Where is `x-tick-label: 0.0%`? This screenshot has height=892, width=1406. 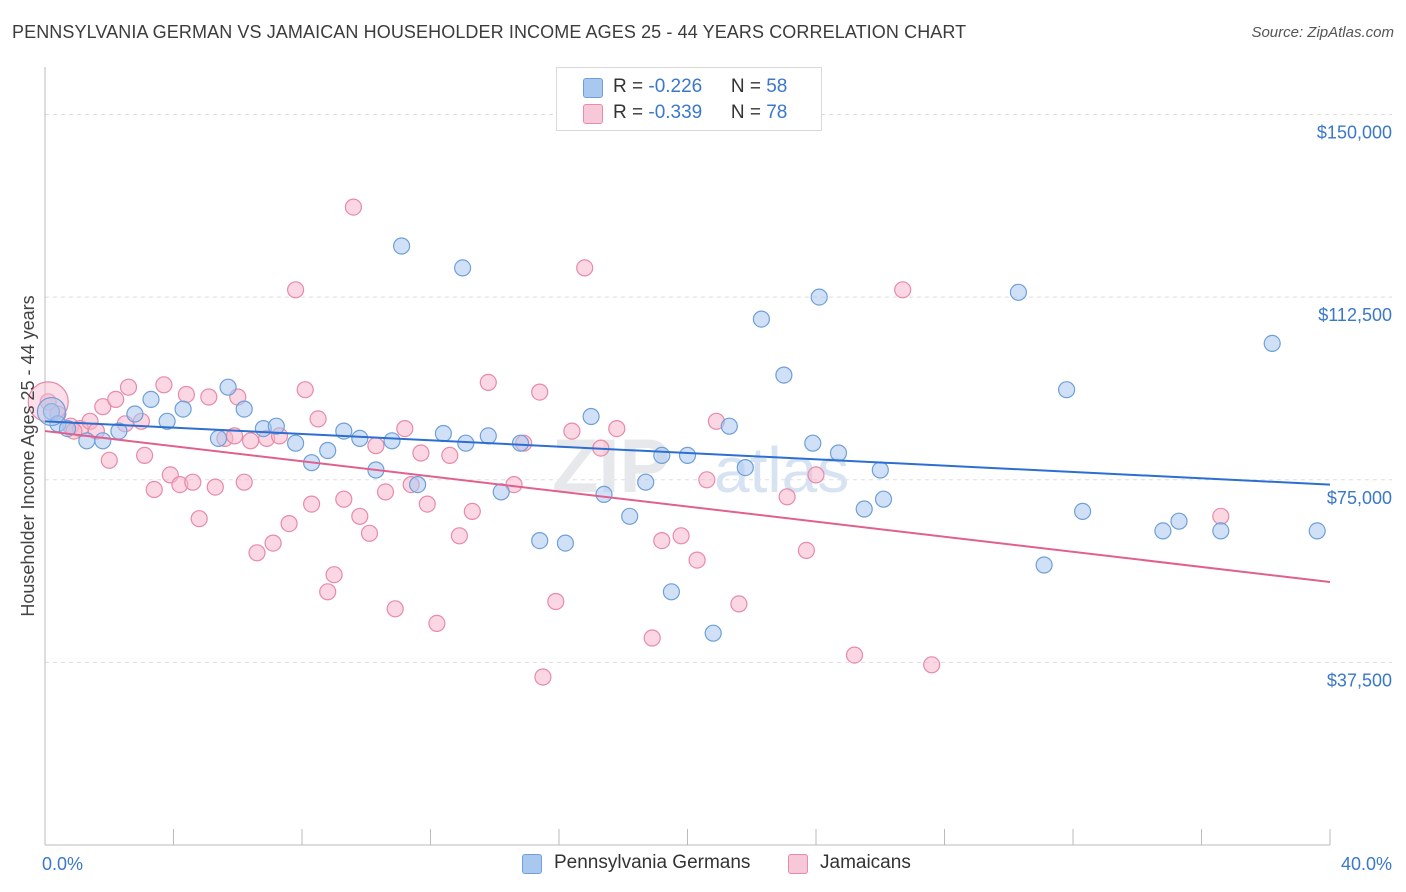 x-tick-label: 0.0% is located at coordinates (62, 864).